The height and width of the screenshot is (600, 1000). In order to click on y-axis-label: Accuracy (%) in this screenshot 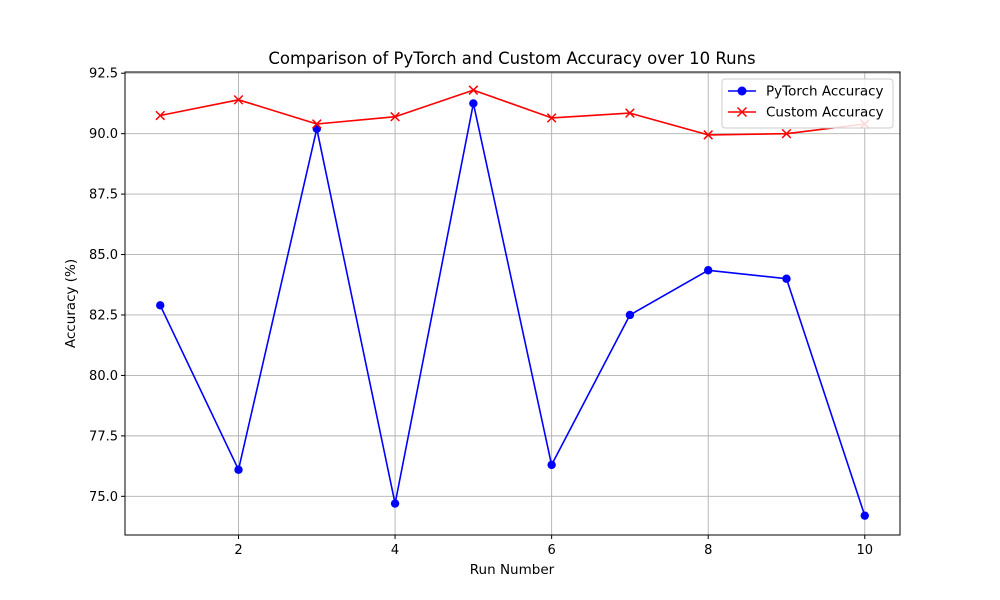, I will do `click(71, 303)`.